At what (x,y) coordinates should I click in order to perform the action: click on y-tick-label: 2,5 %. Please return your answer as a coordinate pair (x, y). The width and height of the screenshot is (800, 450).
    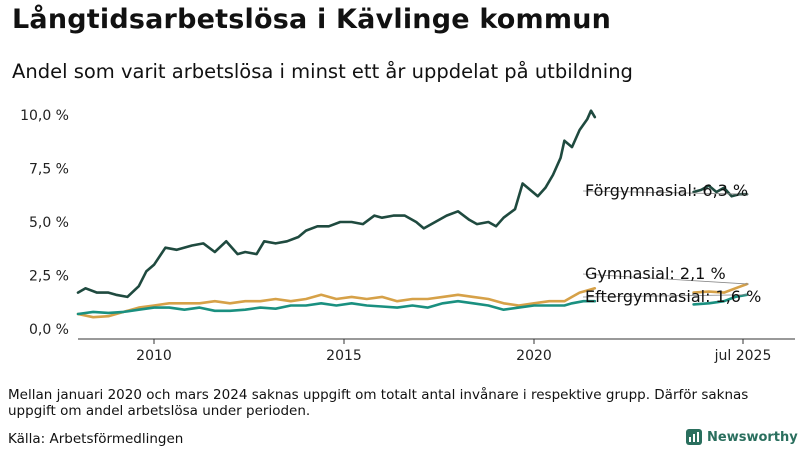
    Looking at the image, I should click on (49, 277).